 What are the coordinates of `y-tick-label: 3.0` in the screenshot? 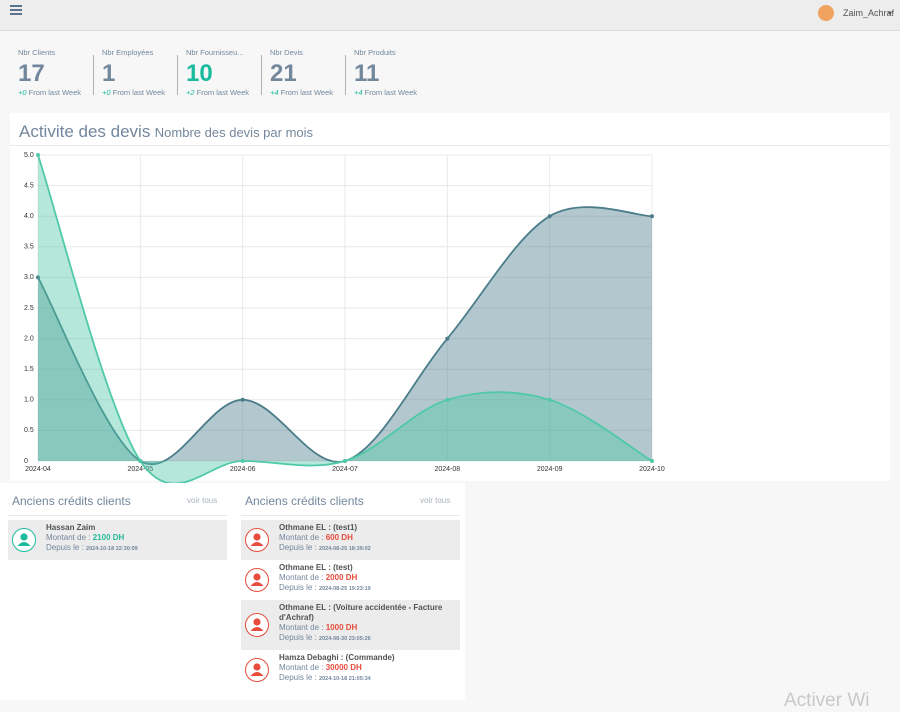 It's located at (29, 277).